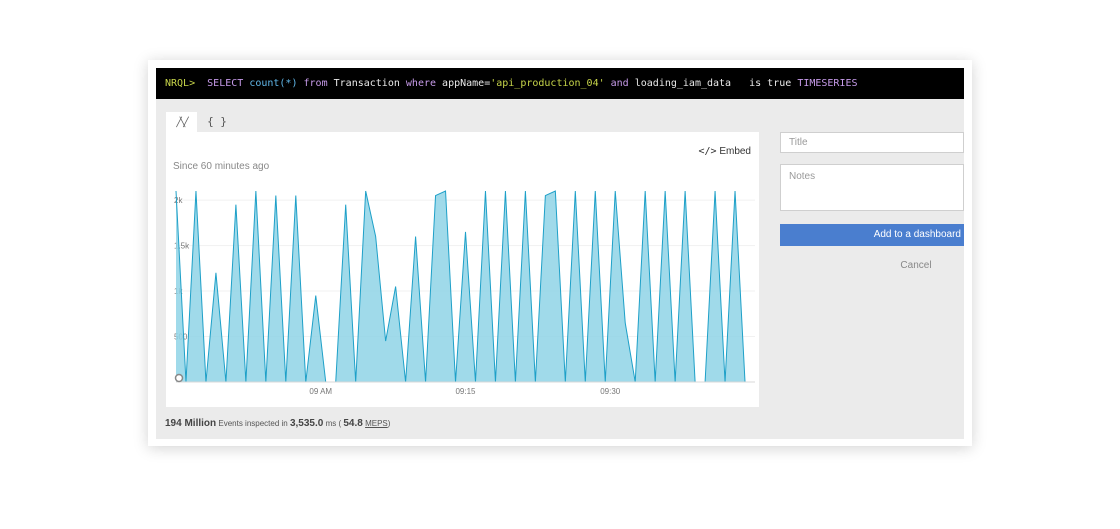  I want to click on embed-label: Embed, so click(735, 151).